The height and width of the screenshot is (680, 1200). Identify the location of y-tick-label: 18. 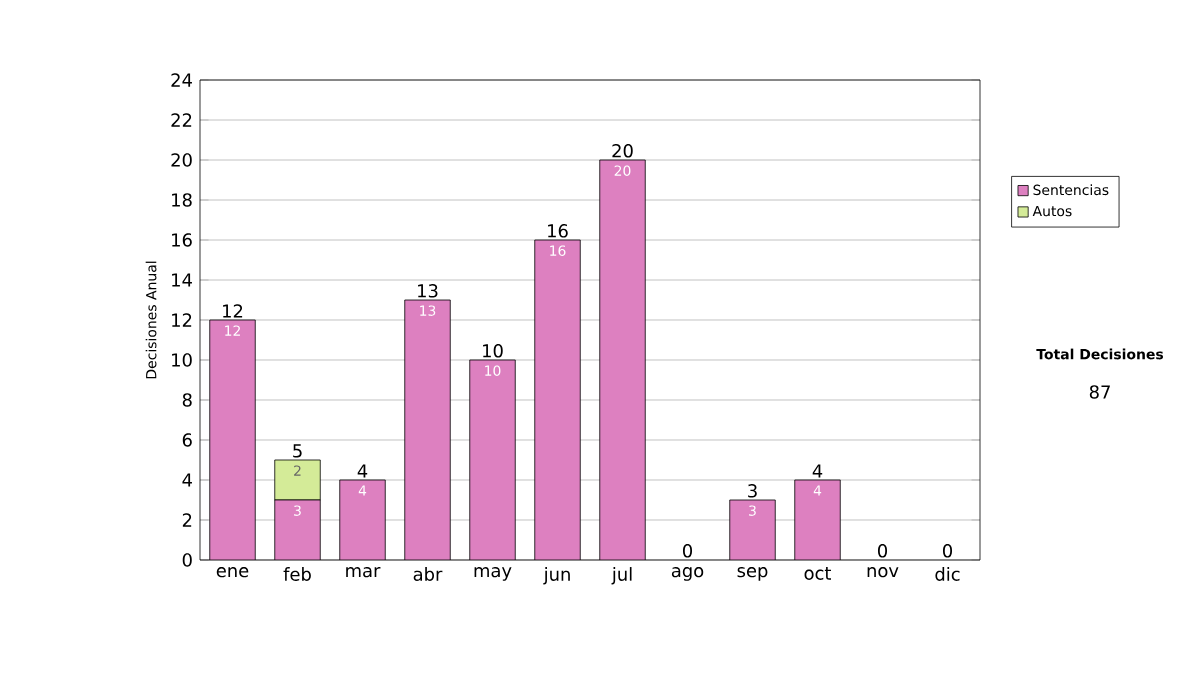
(182, 200).